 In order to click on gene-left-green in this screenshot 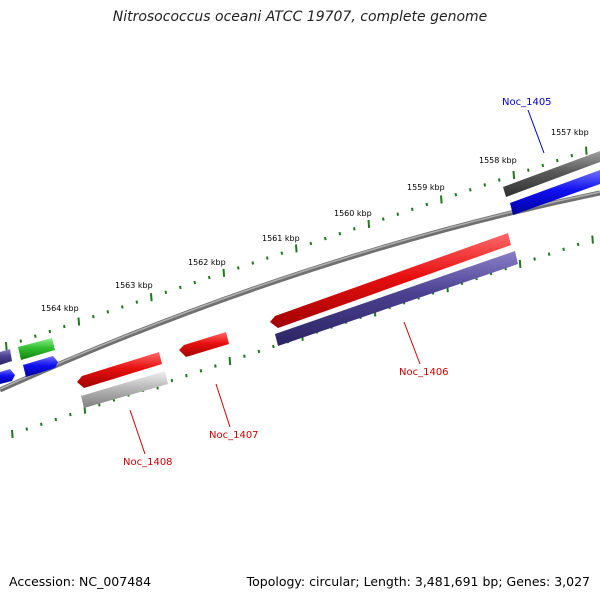, I will do `click(36, 349)`.